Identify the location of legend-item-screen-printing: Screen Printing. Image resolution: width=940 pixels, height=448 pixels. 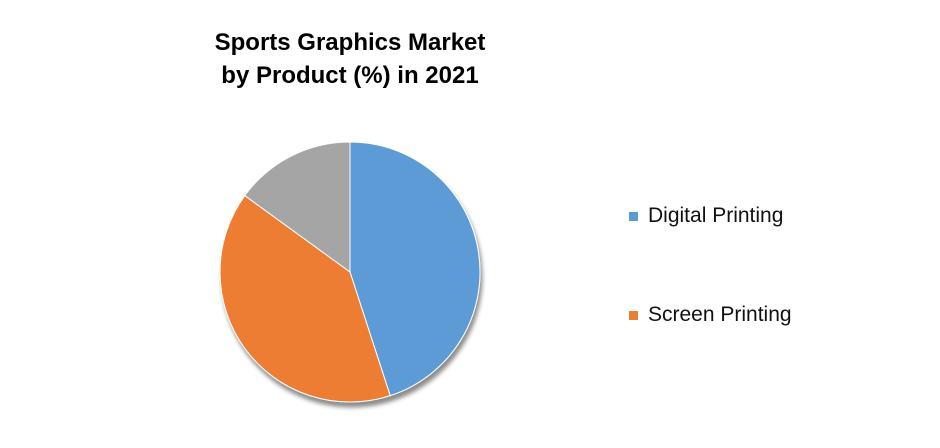
(710, 315).